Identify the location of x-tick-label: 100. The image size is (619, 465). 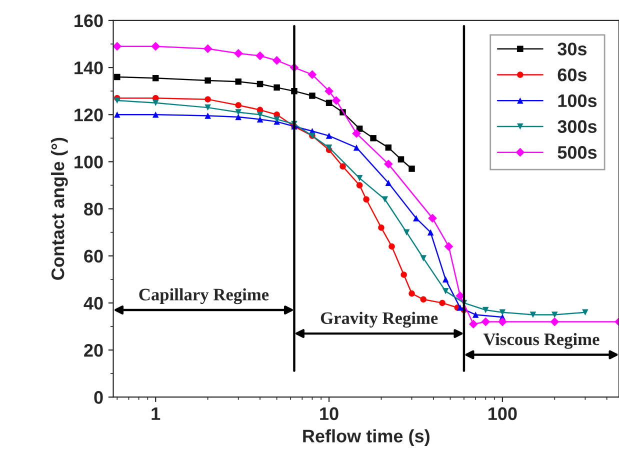
(502, 413).